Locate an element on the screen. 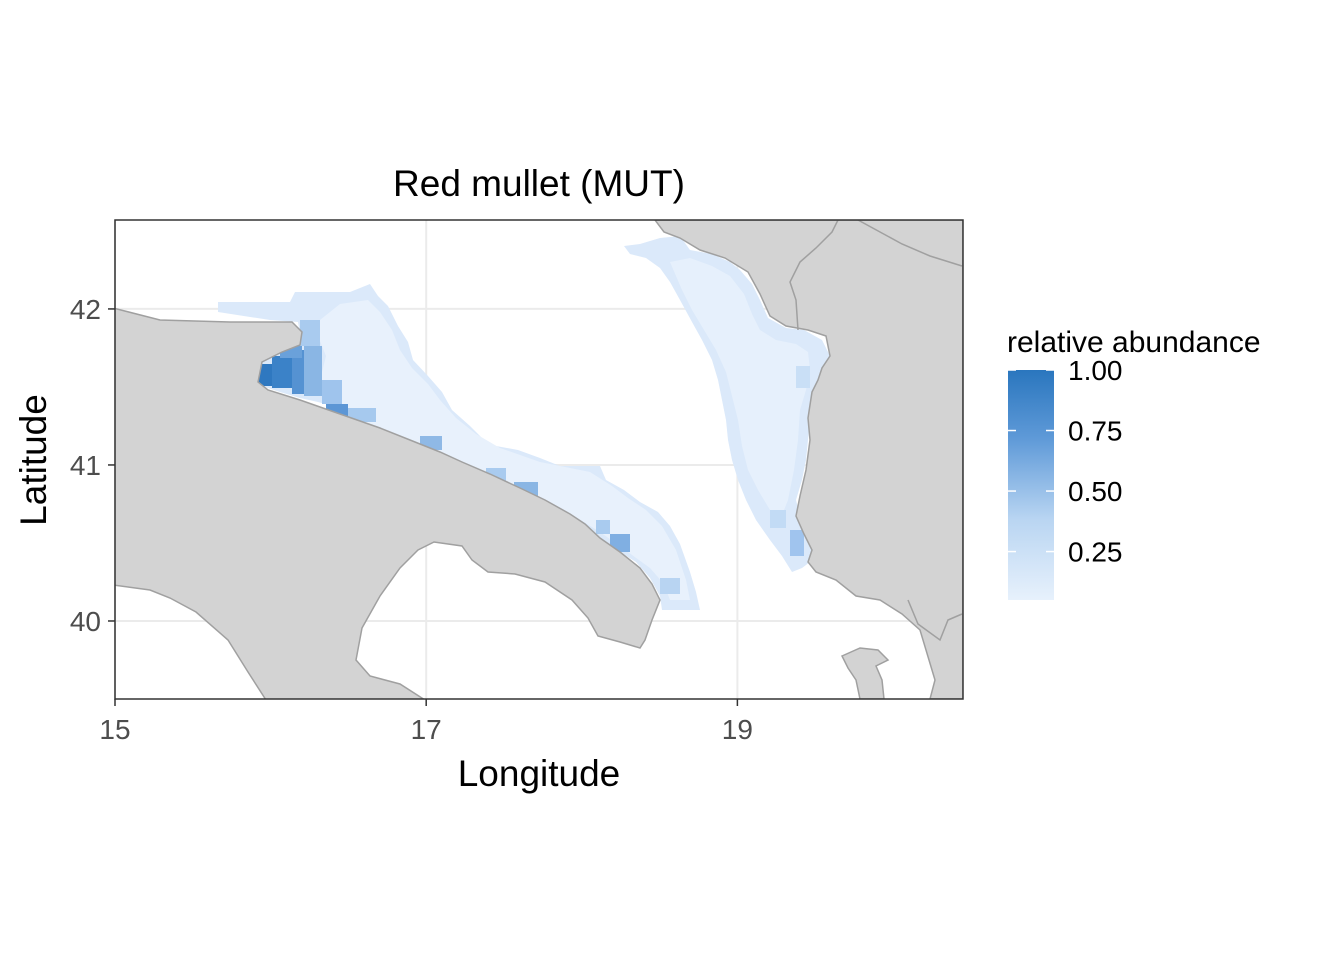 This screenshot has width=1344, height=960. y-tick-label: 40 is located at coordinates (85, 621).